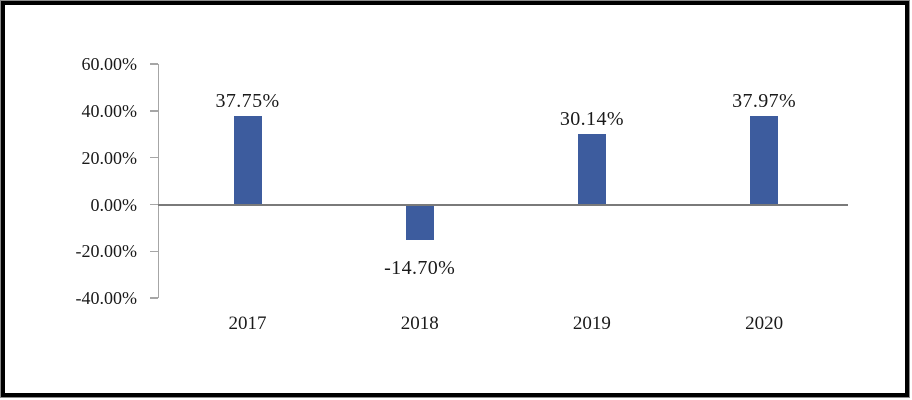 The height and width of the screenshot is (400, 912). I want to click on bar-value-label-2019: 30.14%, so click(591, 118).